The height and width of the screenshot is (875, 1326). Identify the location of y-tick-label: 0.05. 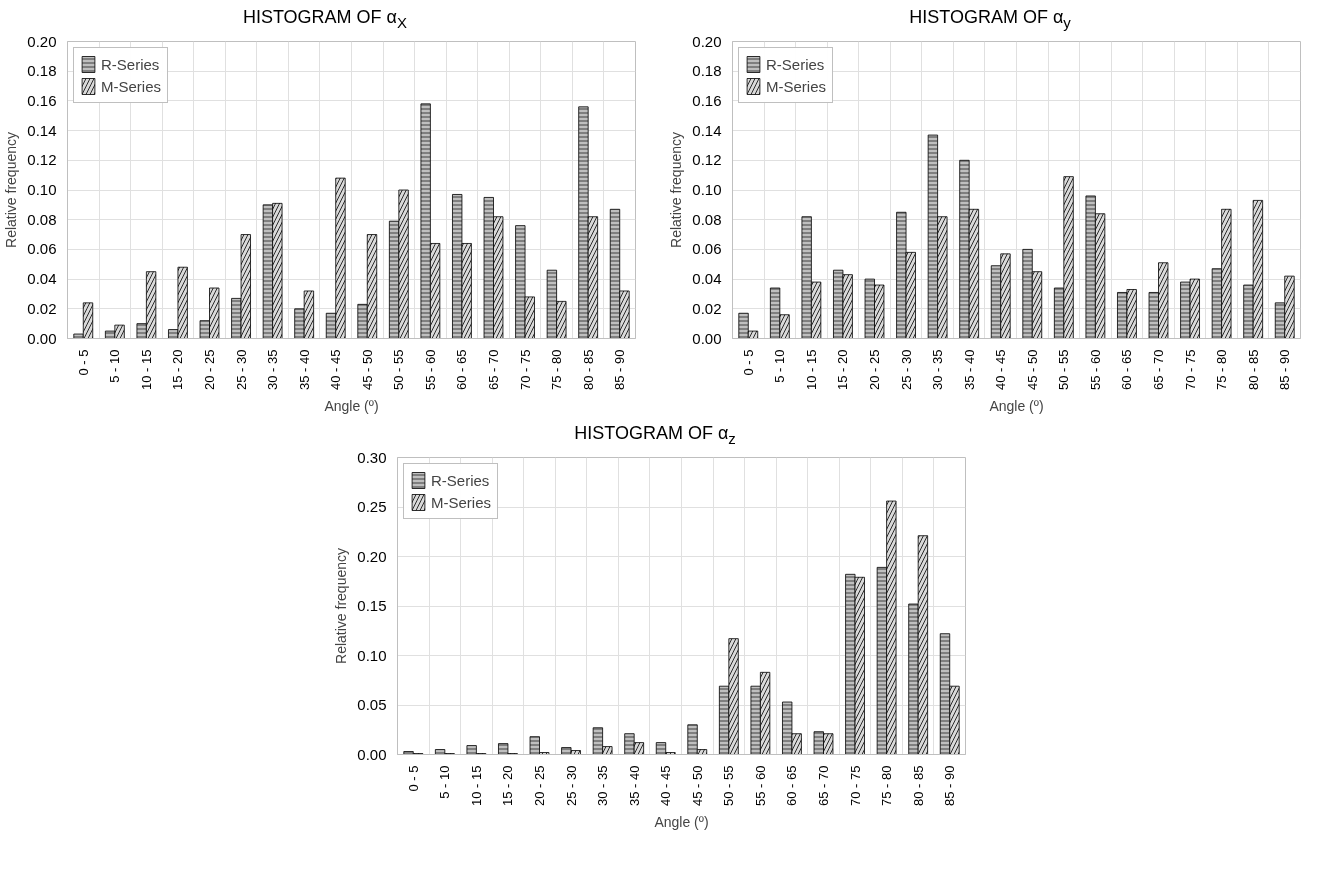
(372, 704).